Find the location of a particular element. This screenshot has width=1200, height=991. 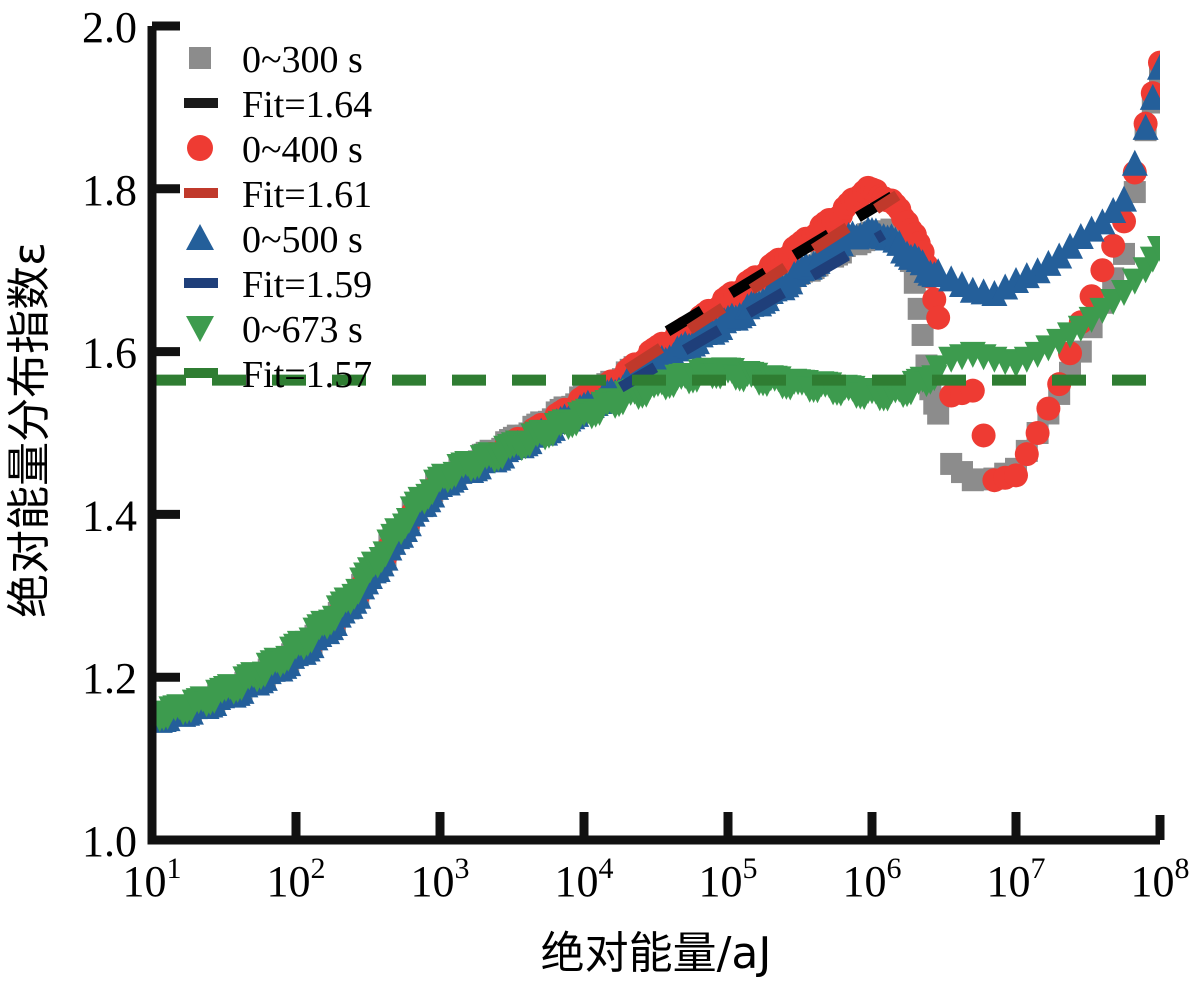

x-axis-ticks is located at coordinates (656, 826).